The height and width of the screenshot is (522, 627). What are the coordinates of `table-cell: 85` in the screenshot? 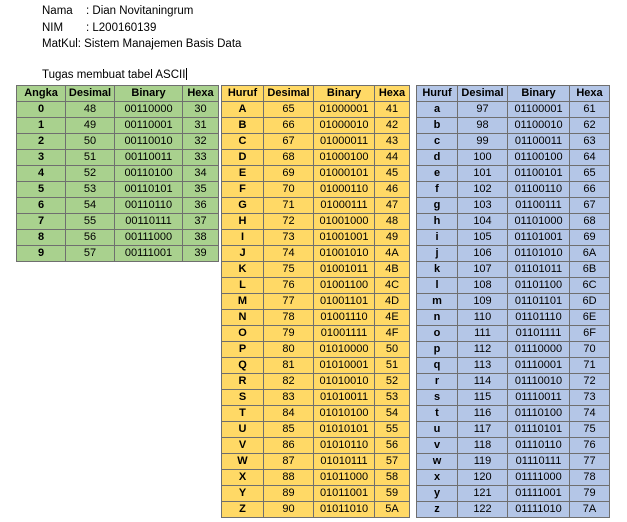 It's located at (288, 429).